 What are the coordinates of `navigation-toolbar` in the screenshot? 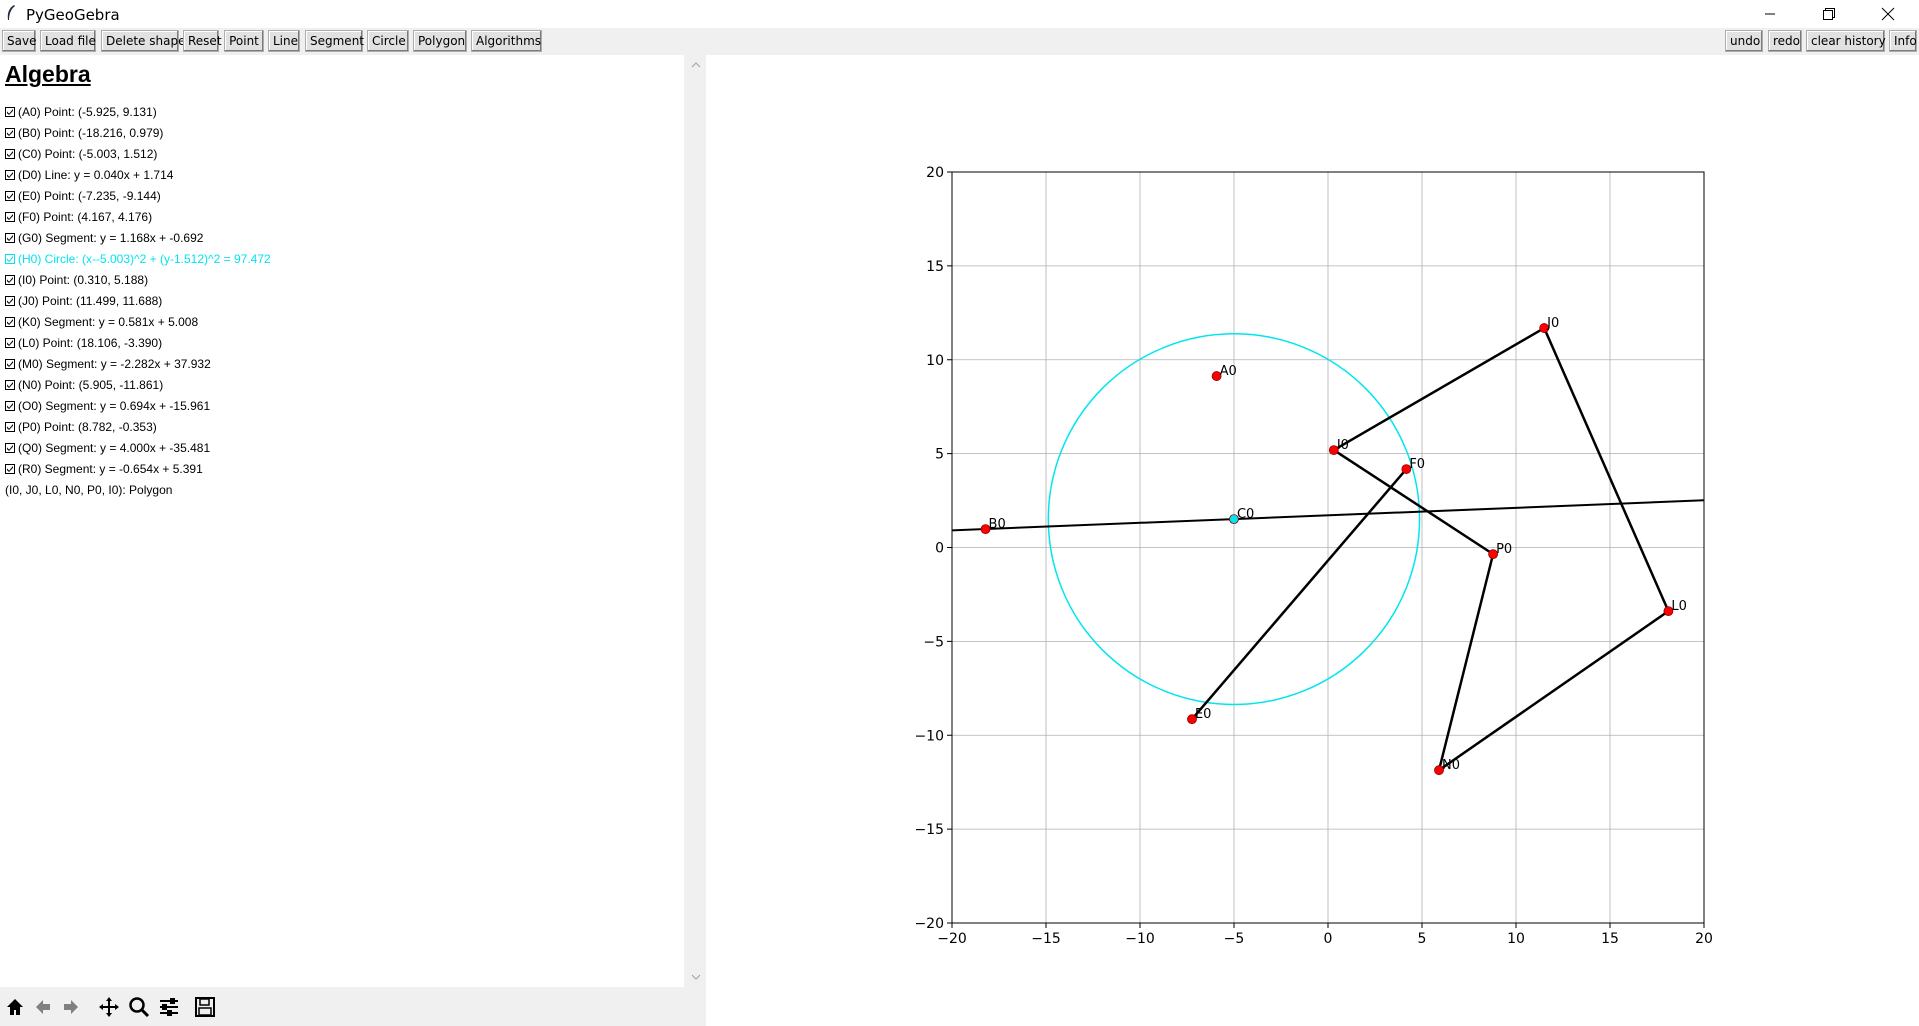 It's located at (353, 1007).